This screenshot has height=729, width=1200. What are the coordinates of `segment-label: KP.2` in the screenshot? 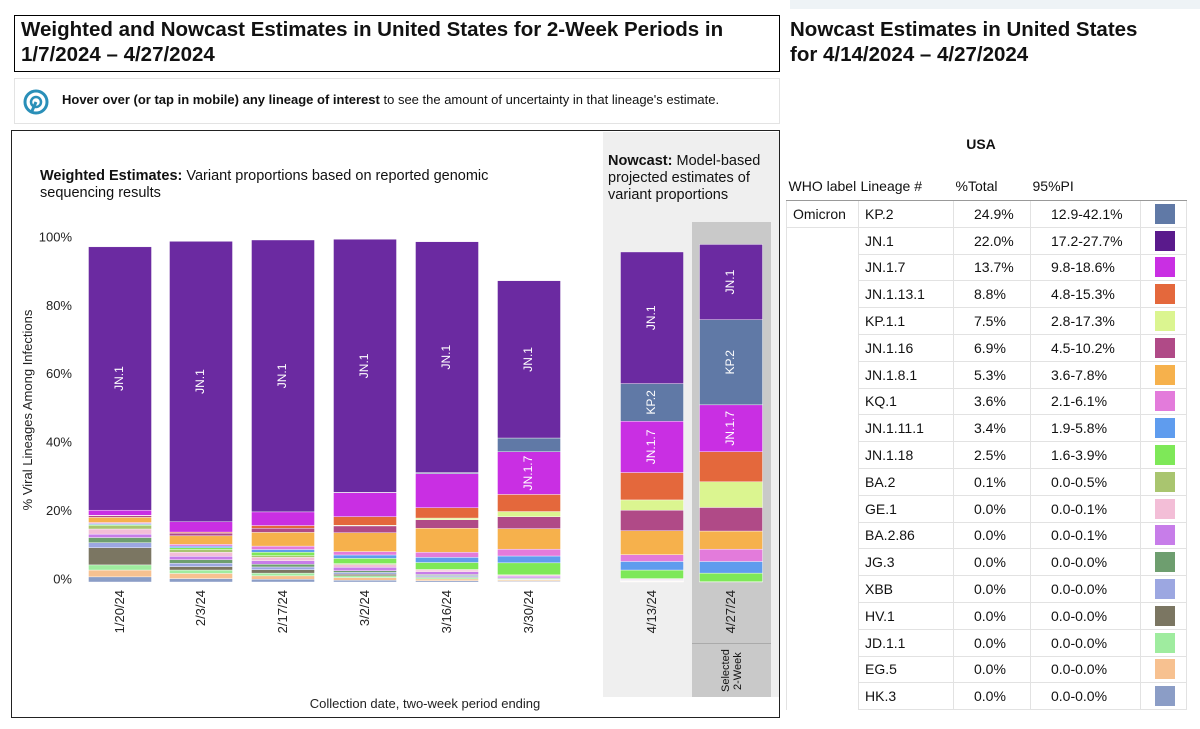 It's located at (730, 362).